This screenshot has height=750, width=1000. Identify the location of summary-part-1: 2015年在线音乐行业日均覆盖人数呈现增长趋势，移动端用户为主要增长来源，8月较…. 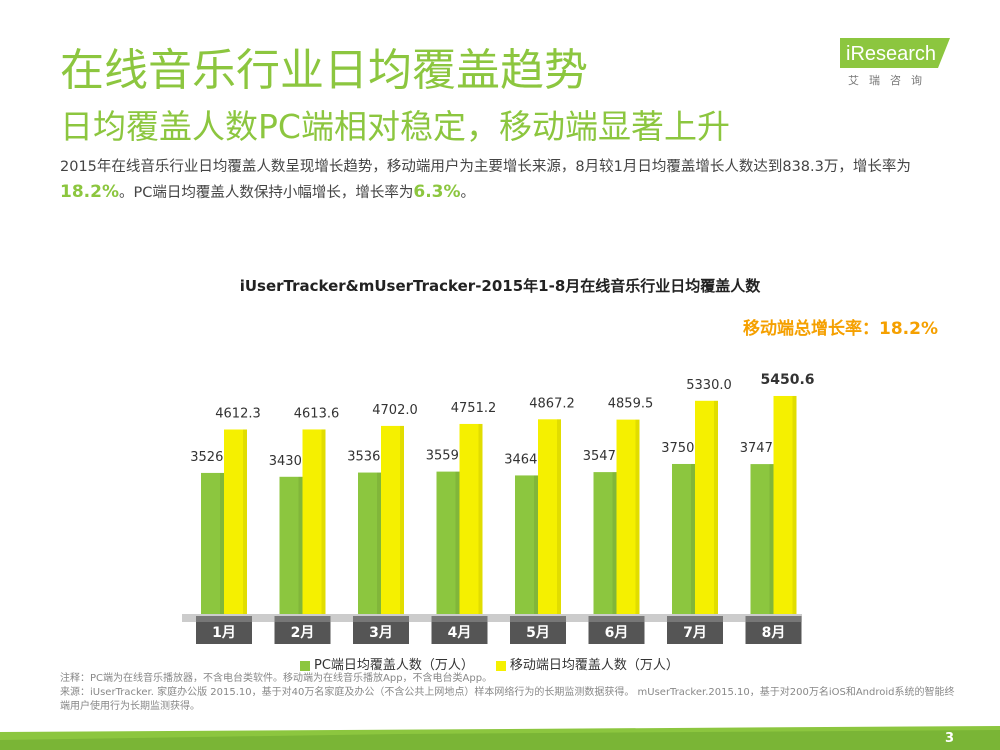
(485, 167).